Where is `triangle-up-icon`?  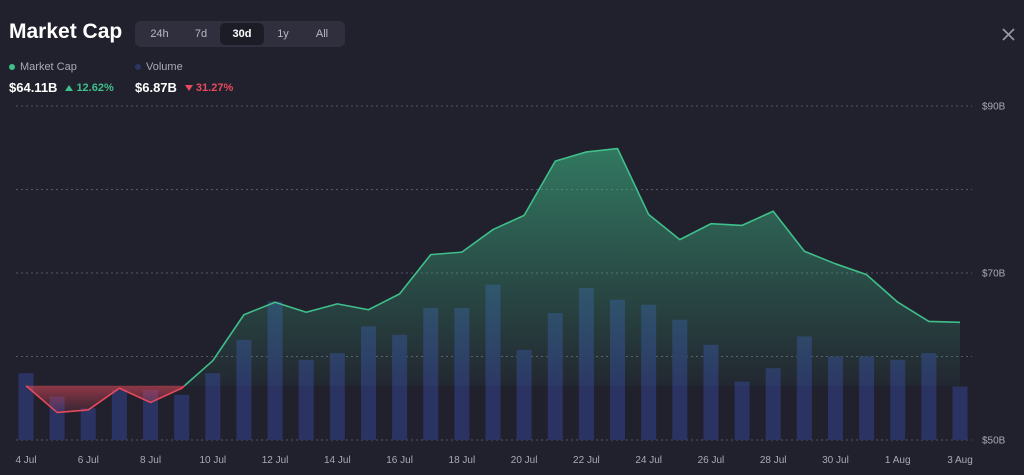 triangle-up-icon is located at coordinates (69, 87).